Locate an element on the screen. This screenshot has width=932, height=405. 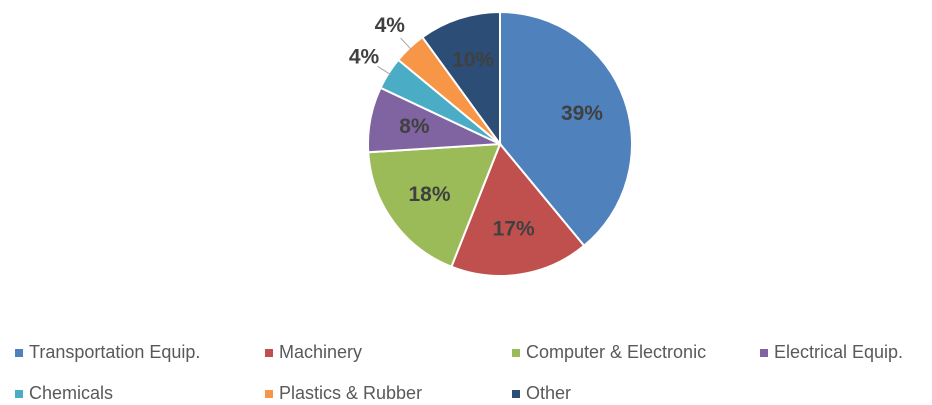
legend-label: Transportation Equip. is located at coordinates (114, 352).